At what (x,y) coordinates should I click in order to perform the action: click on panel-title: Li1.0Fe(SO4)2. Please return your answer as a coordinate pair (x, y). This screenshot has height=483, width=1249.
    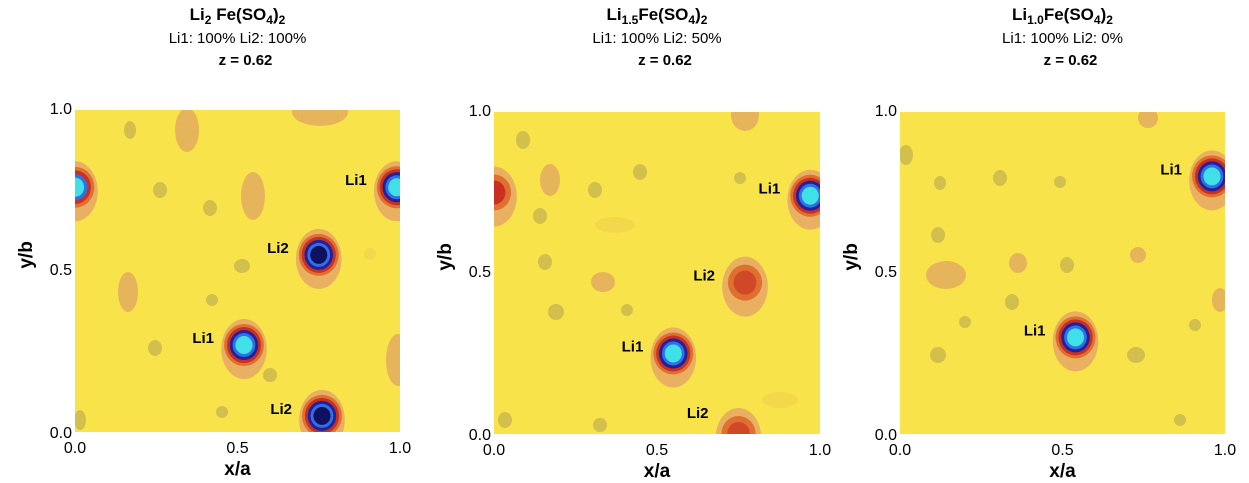
    Looking at the image, I should click on (1062, 16).